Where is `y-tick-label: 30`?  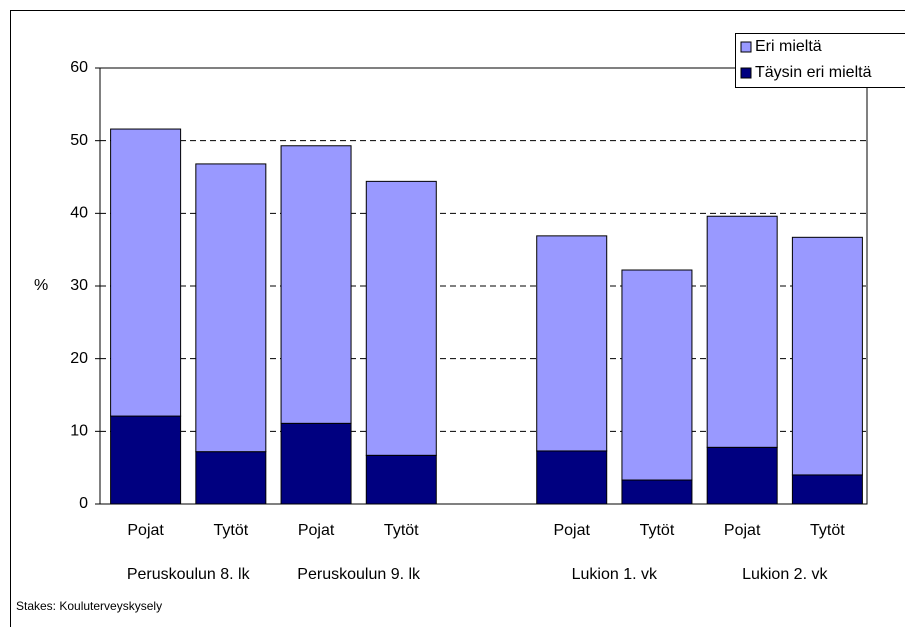
y-tick-label: 30 is located at coordinates (79, 285).